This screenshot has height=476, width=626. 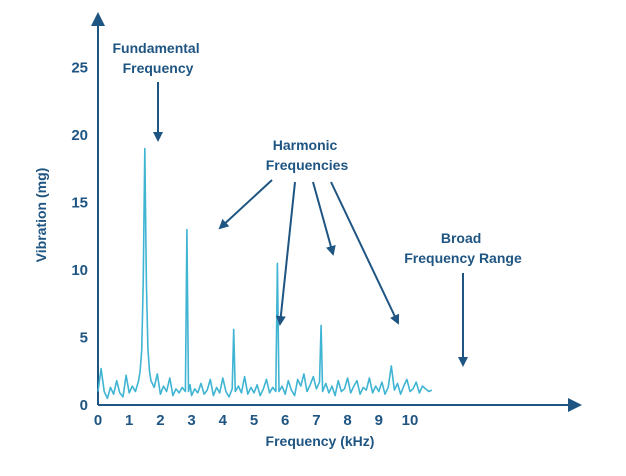 I want to click on y-axis: 0 5 10 15 20 25 Vibration (mg), so click(x=69, y=213).